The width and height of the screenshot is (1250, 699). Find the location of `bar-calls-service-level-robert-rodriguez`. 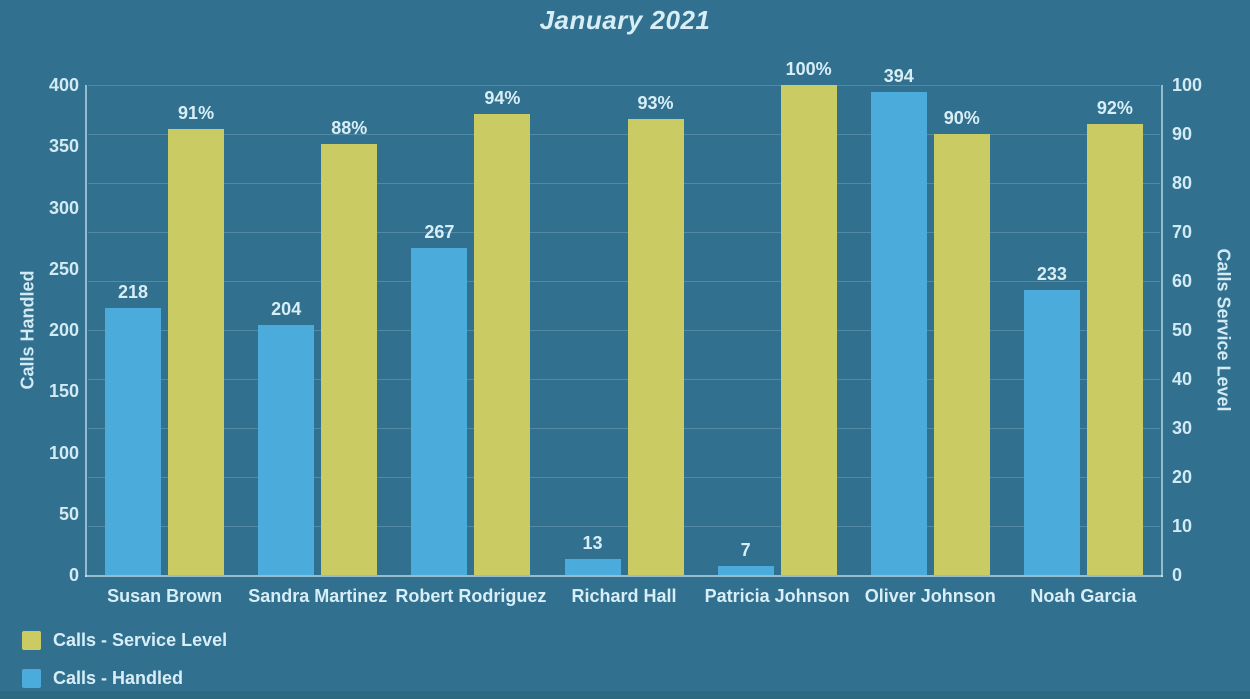

bar-calls-service-level-robert-rodriguez is located at coordinates (502, 344).